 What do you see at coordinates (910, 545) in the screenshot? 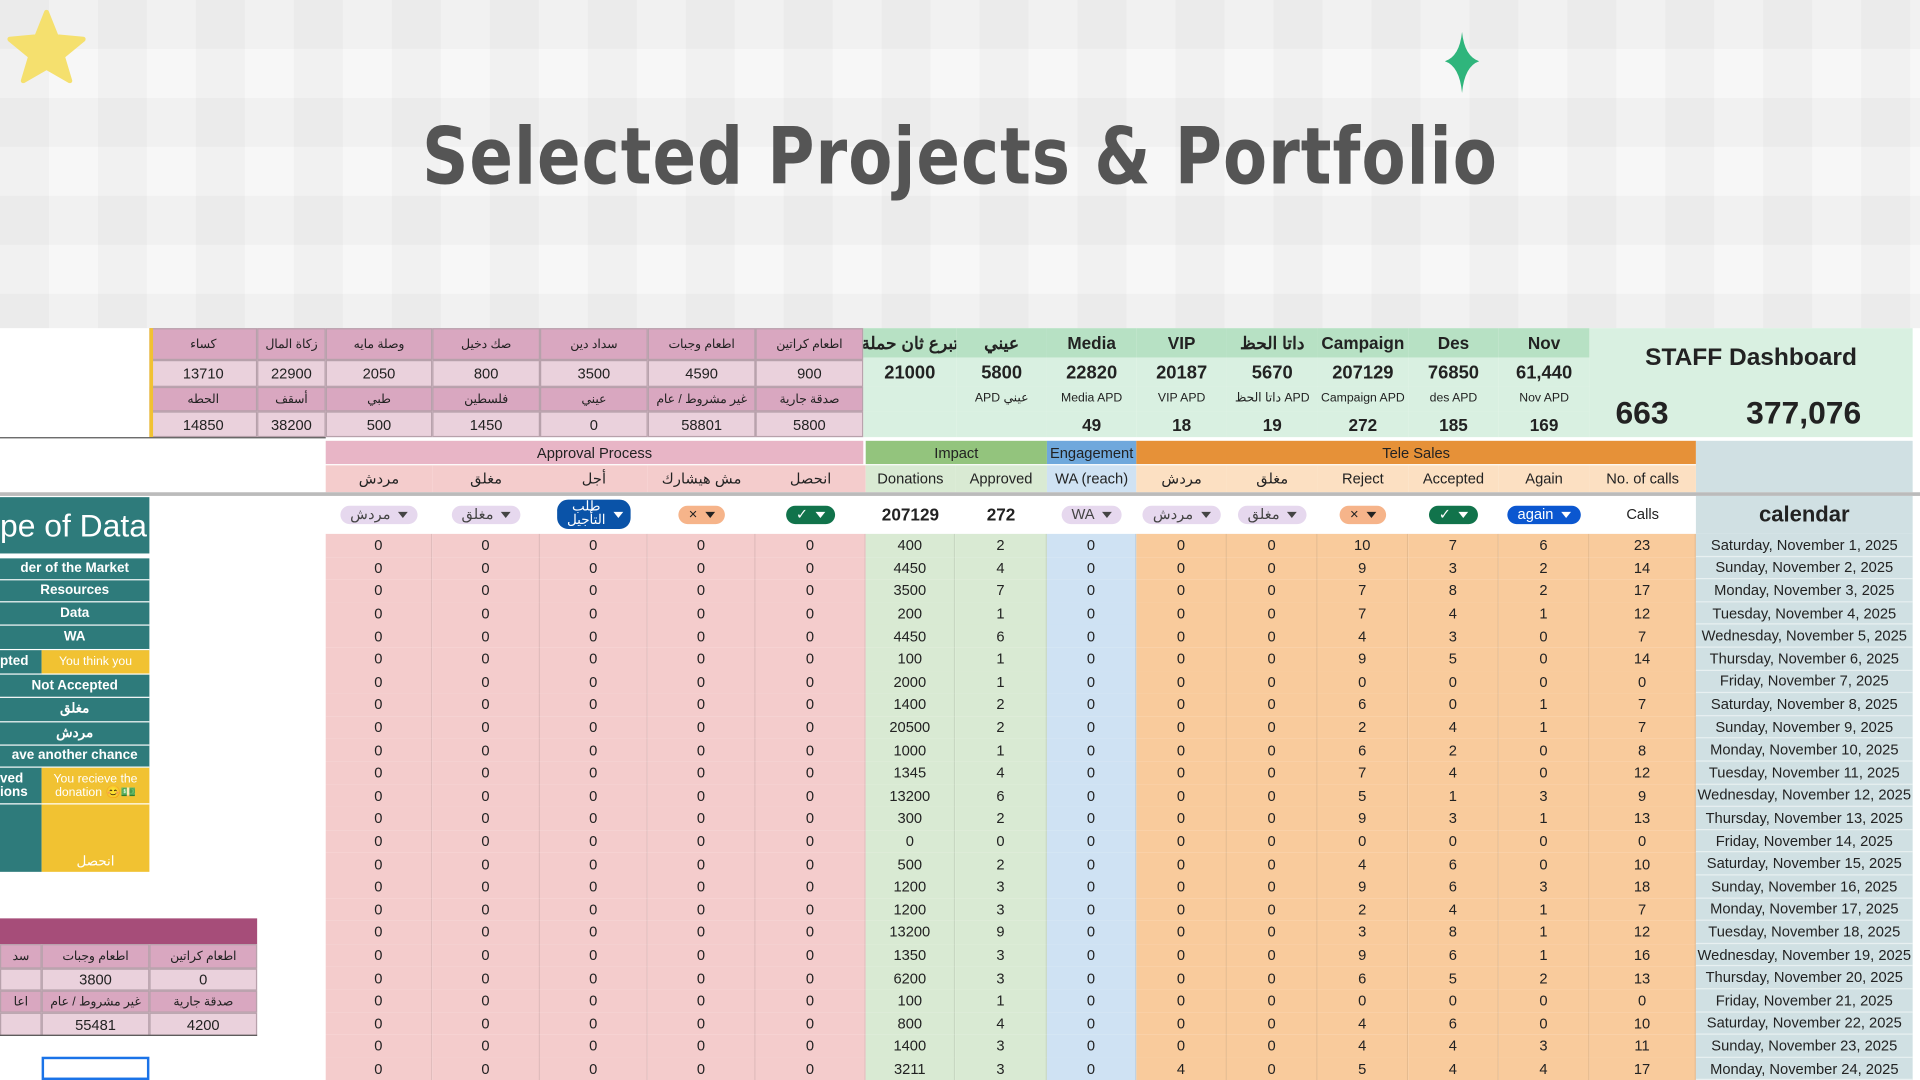
I see `data-cell: 400` at bounding box center [910, 545].